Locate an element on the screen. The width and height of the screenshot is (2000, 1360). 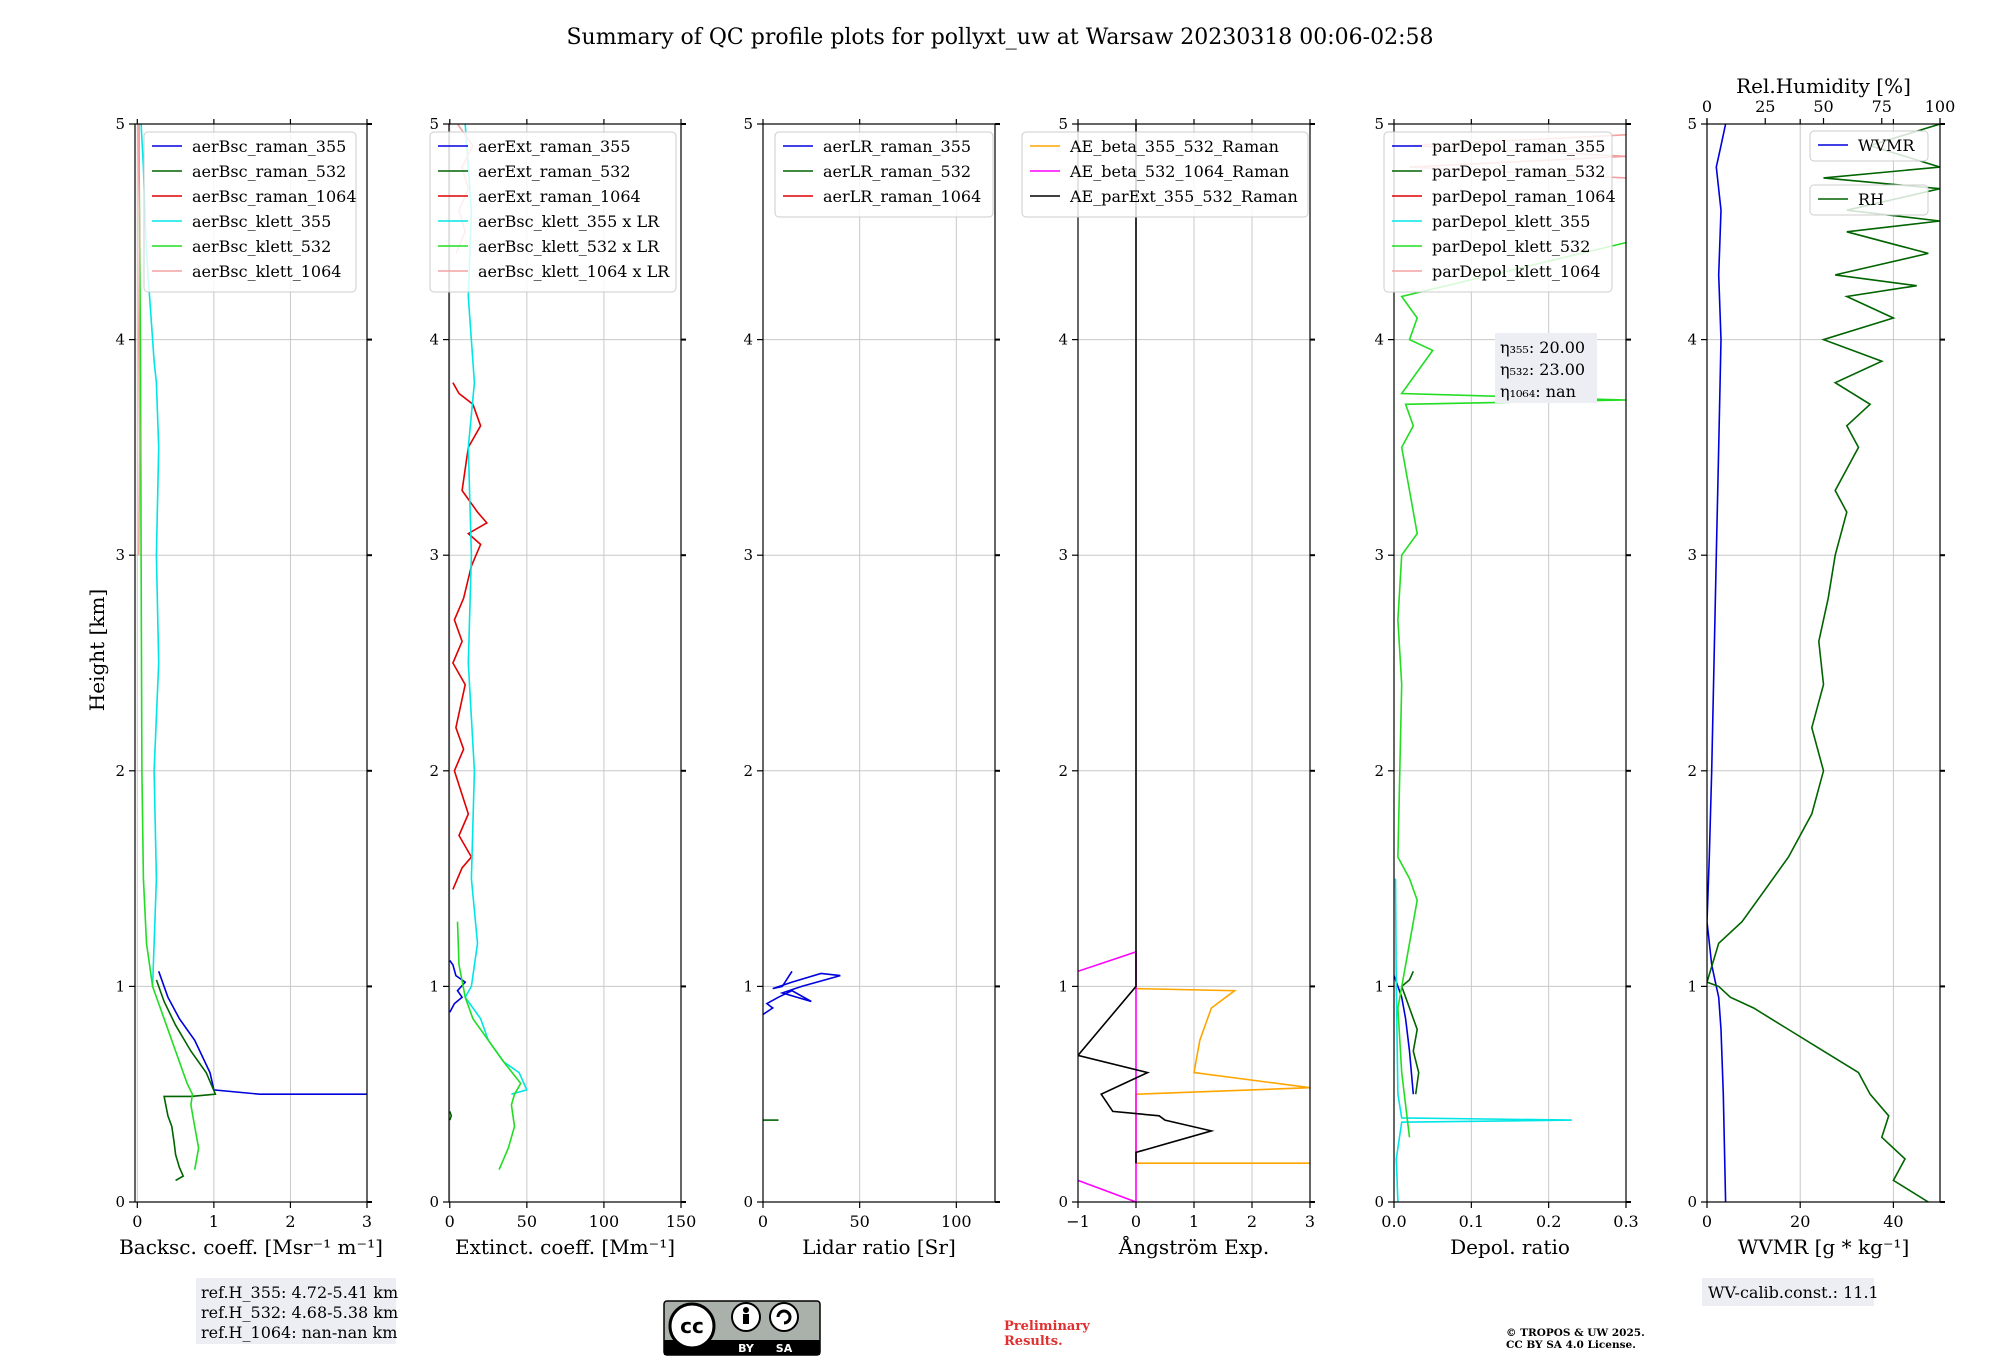
top-x-tick-label: 75 is located at coordinates (1882, 106).